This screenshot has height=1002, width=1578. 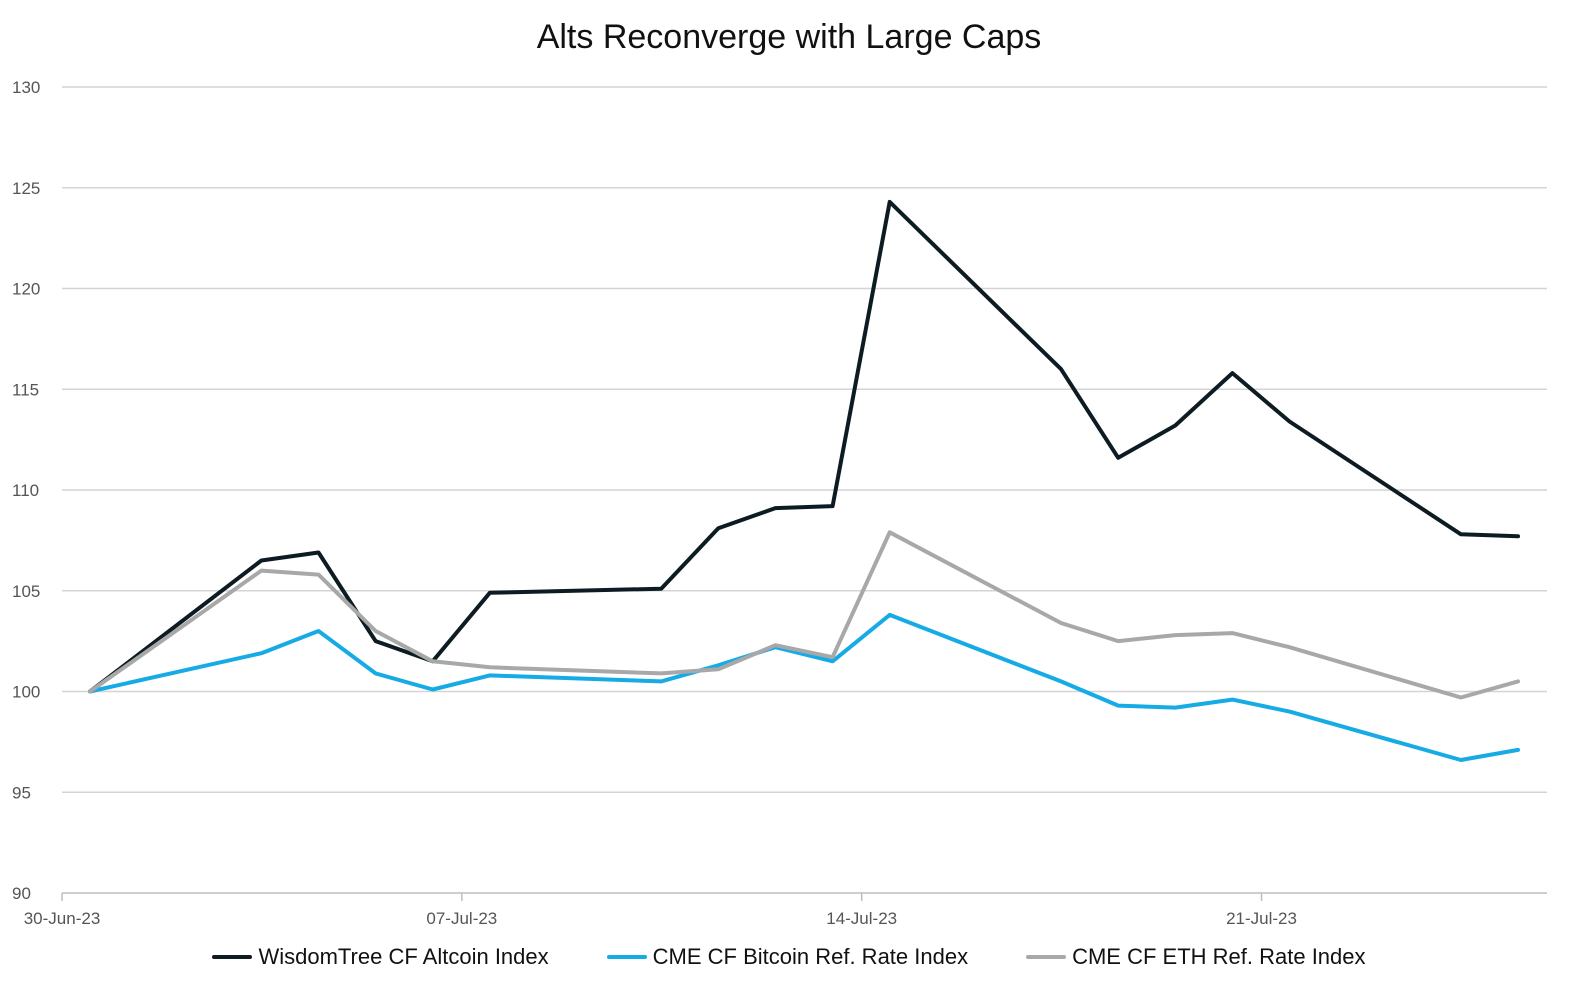 I want to click on y-tick-label: 95, so click(x=21, y=792).